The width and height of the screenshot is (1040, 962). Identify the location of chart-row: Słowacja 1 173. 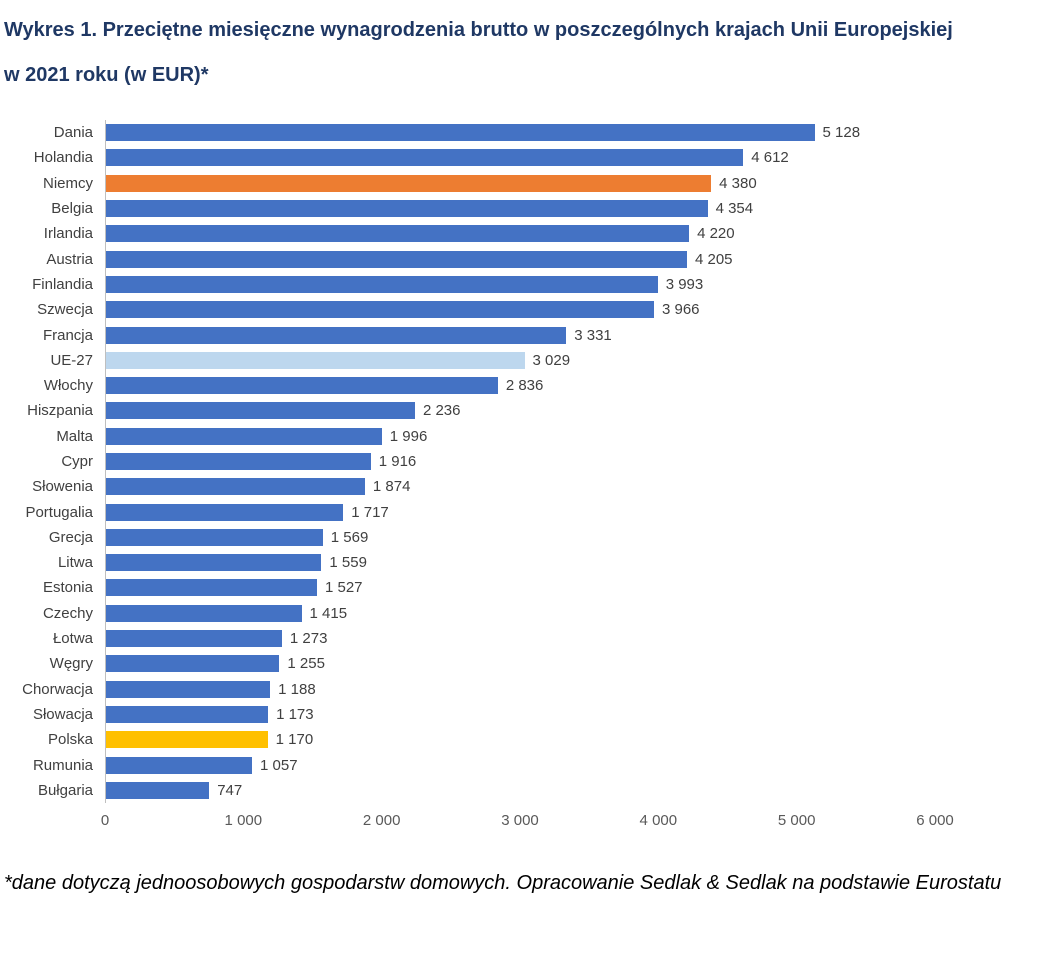
(520, 714).